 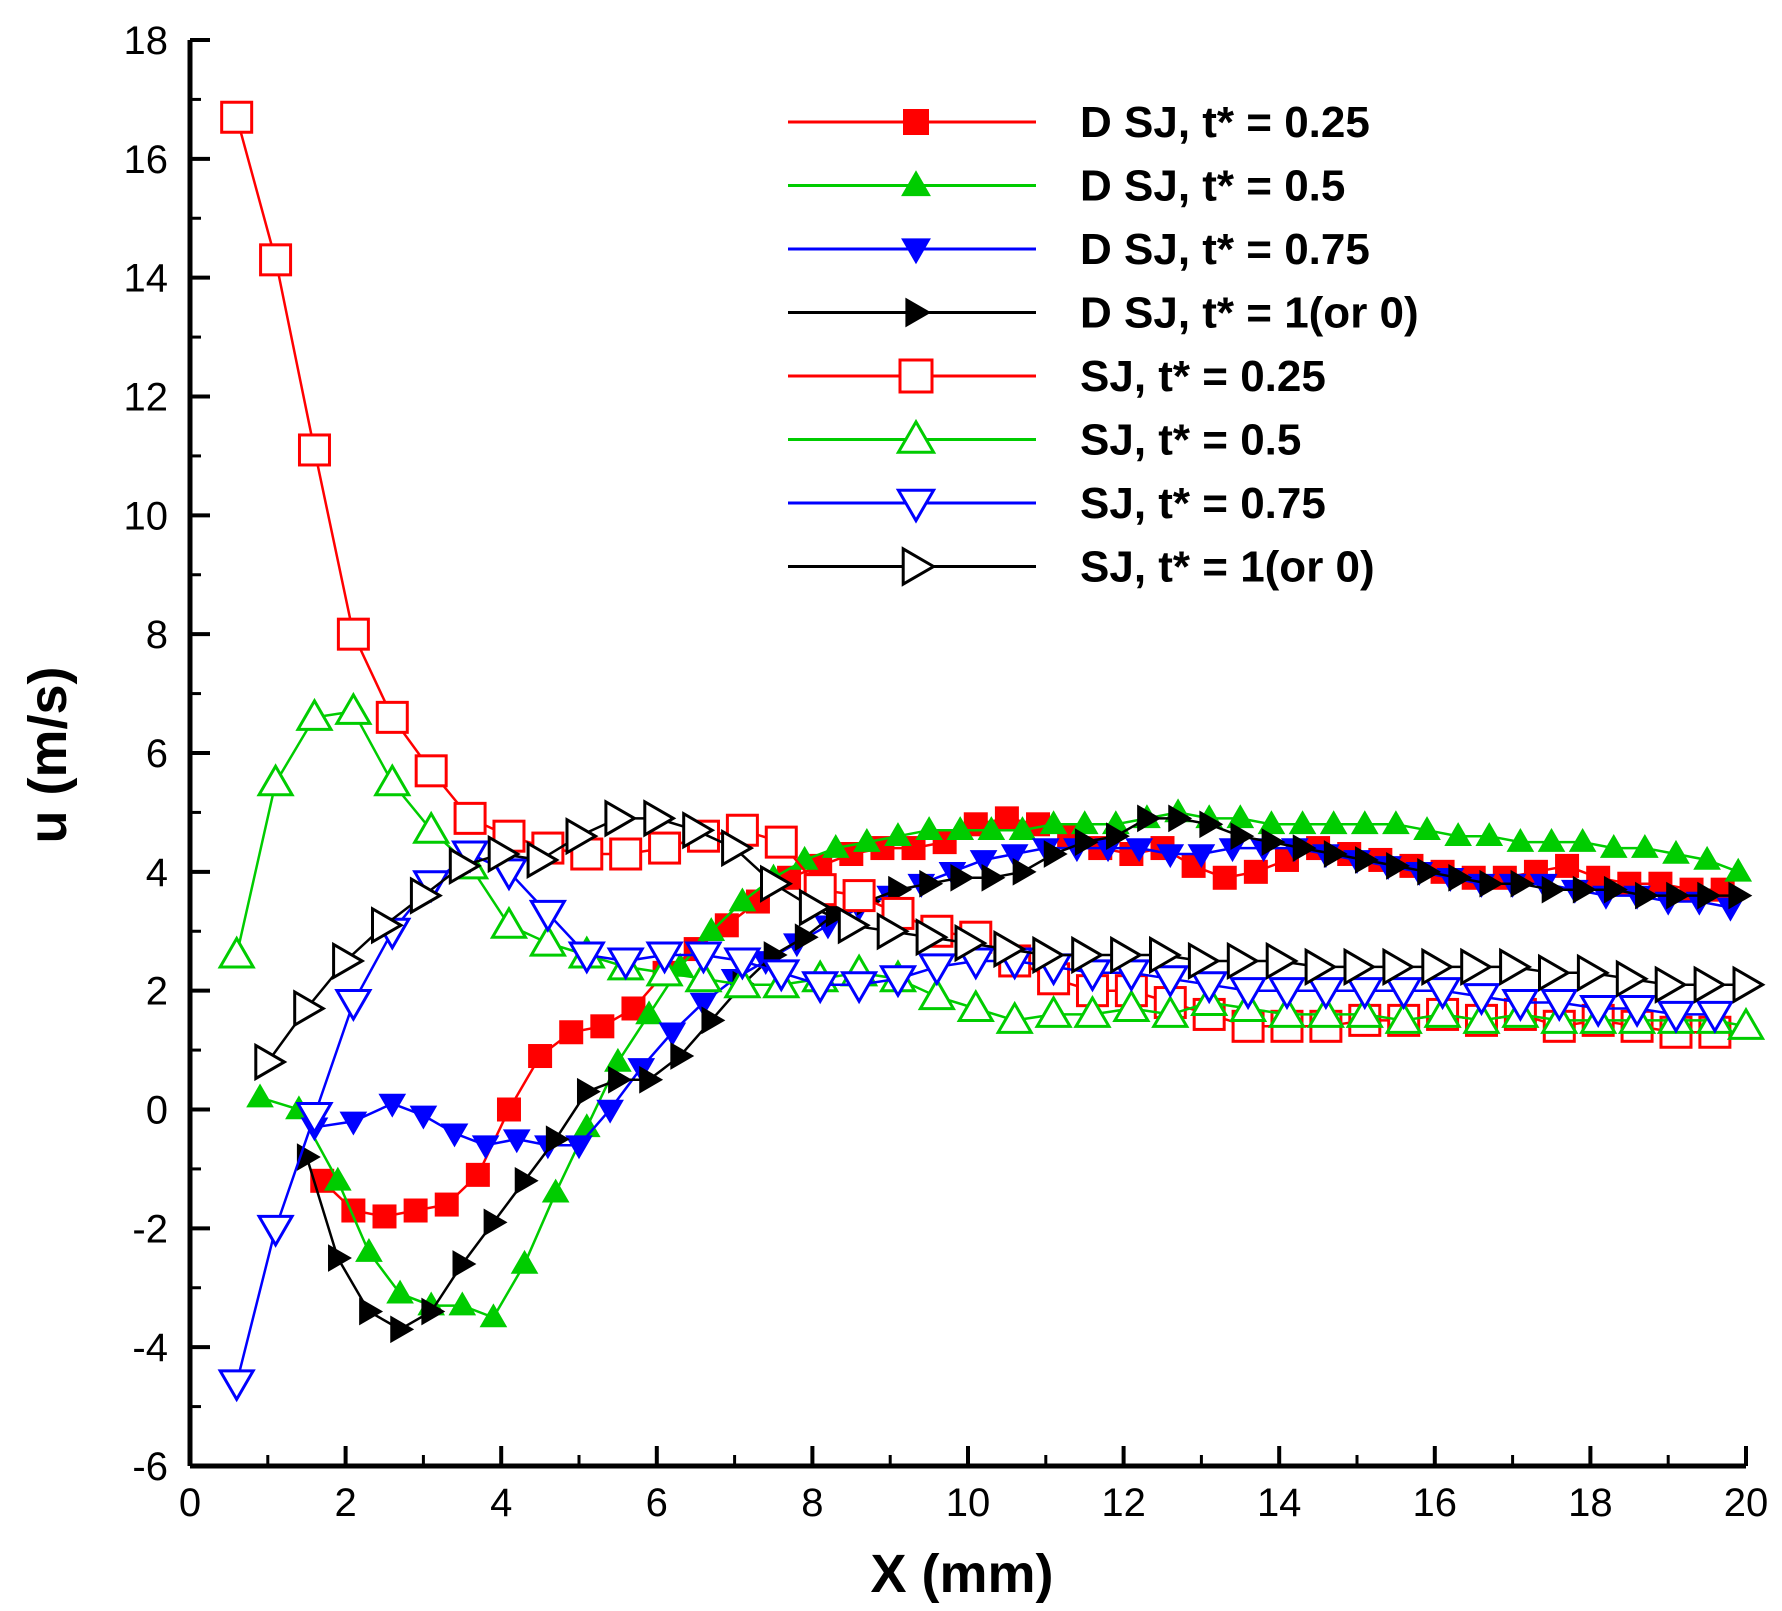 What do you see at coordinates (1066, 186) in the screenshot?
I see `legend-entry: D SJ, t* = 0.5` at bounding box center [1066, 186].